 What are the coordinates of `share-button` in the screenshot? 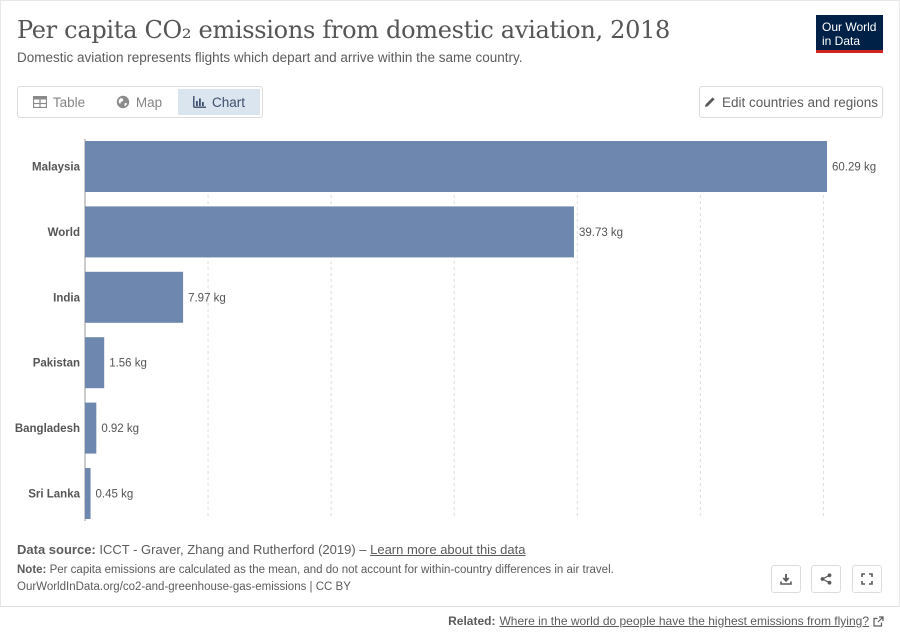 It's located at (826, 579).